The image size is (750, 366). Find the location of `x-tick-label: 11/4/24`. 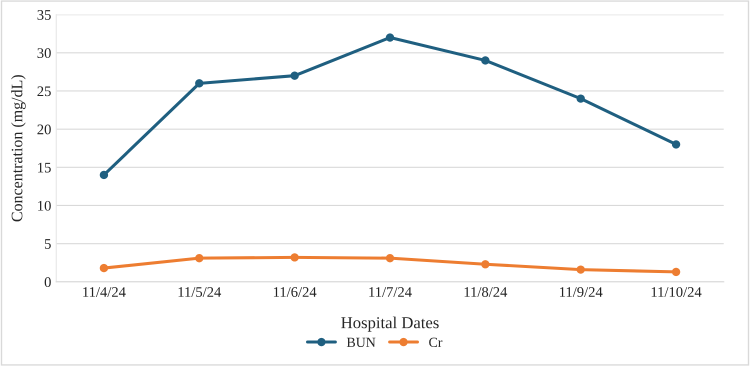

x-tick-label: 11/4/24 is located at coordinates (104, 292).